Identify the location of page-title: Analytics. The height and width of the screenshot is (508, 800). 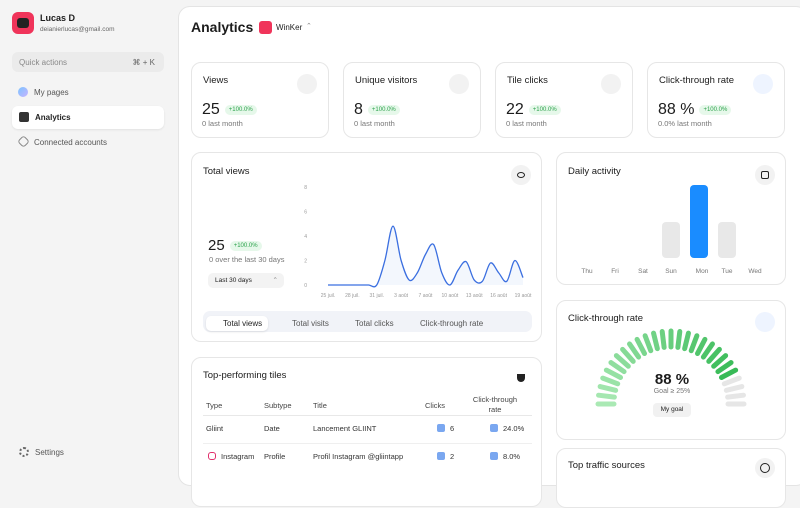
(222, 27).